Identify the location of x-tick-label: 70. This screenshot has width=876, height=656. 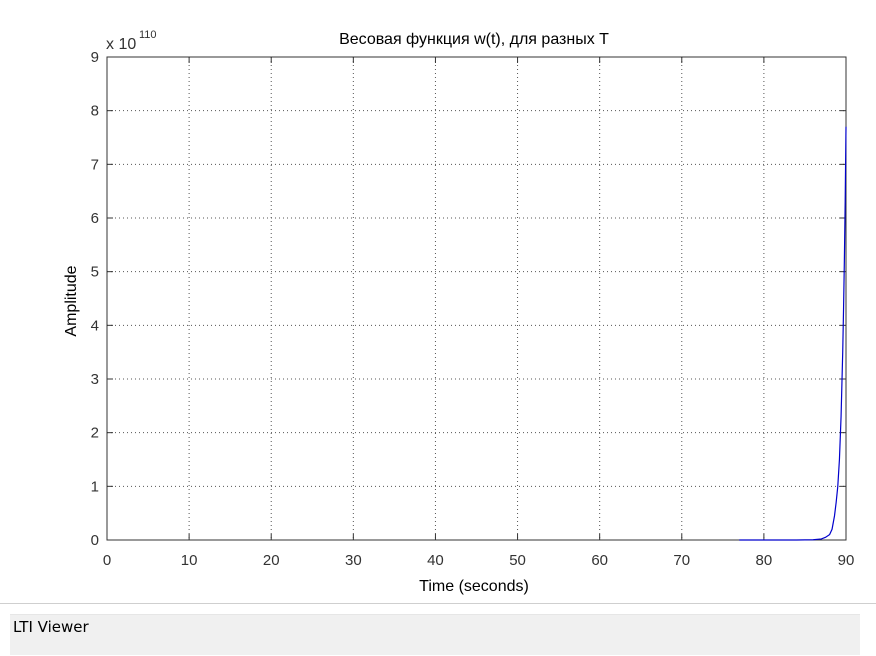
(681, 560).